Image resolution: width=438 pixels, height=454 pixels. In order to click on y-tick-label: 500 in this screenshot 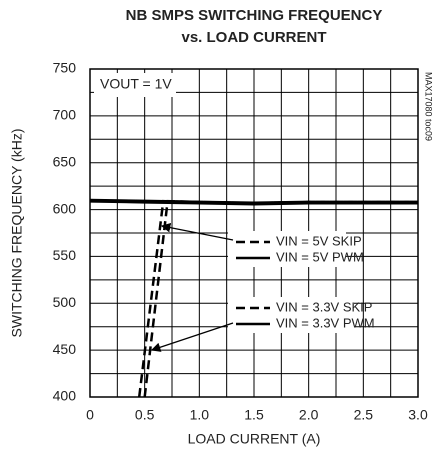, I will do `click(65, 302)`.